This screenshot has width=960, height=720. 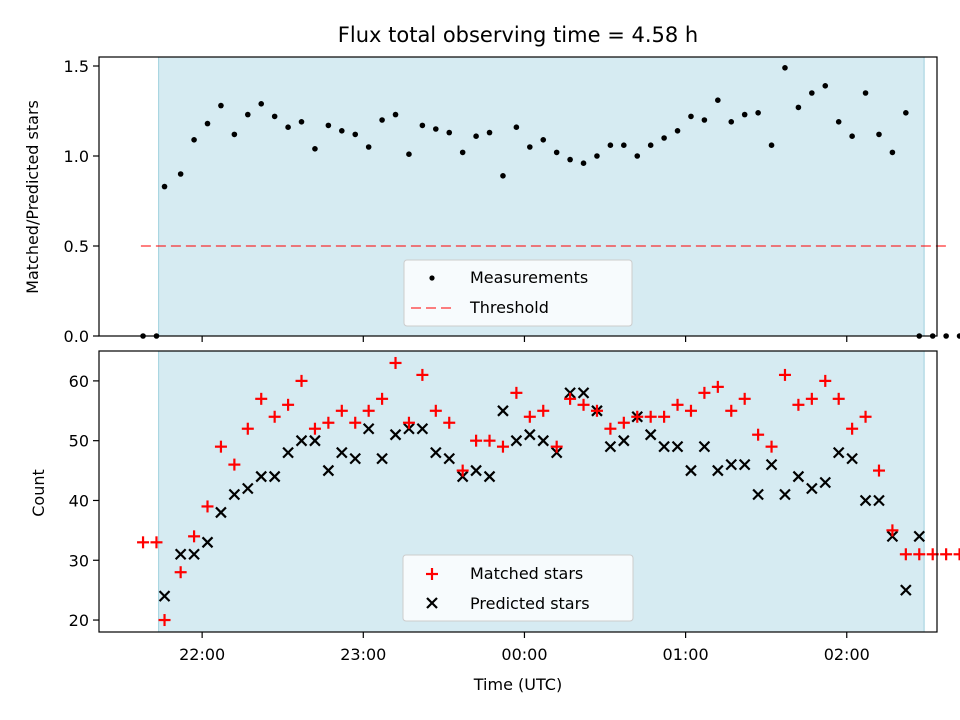 What do you see at coordinates (76, 336) in the screenshot?
I see `top-ytick-label: 0.0` at bounding box center [76, 336].